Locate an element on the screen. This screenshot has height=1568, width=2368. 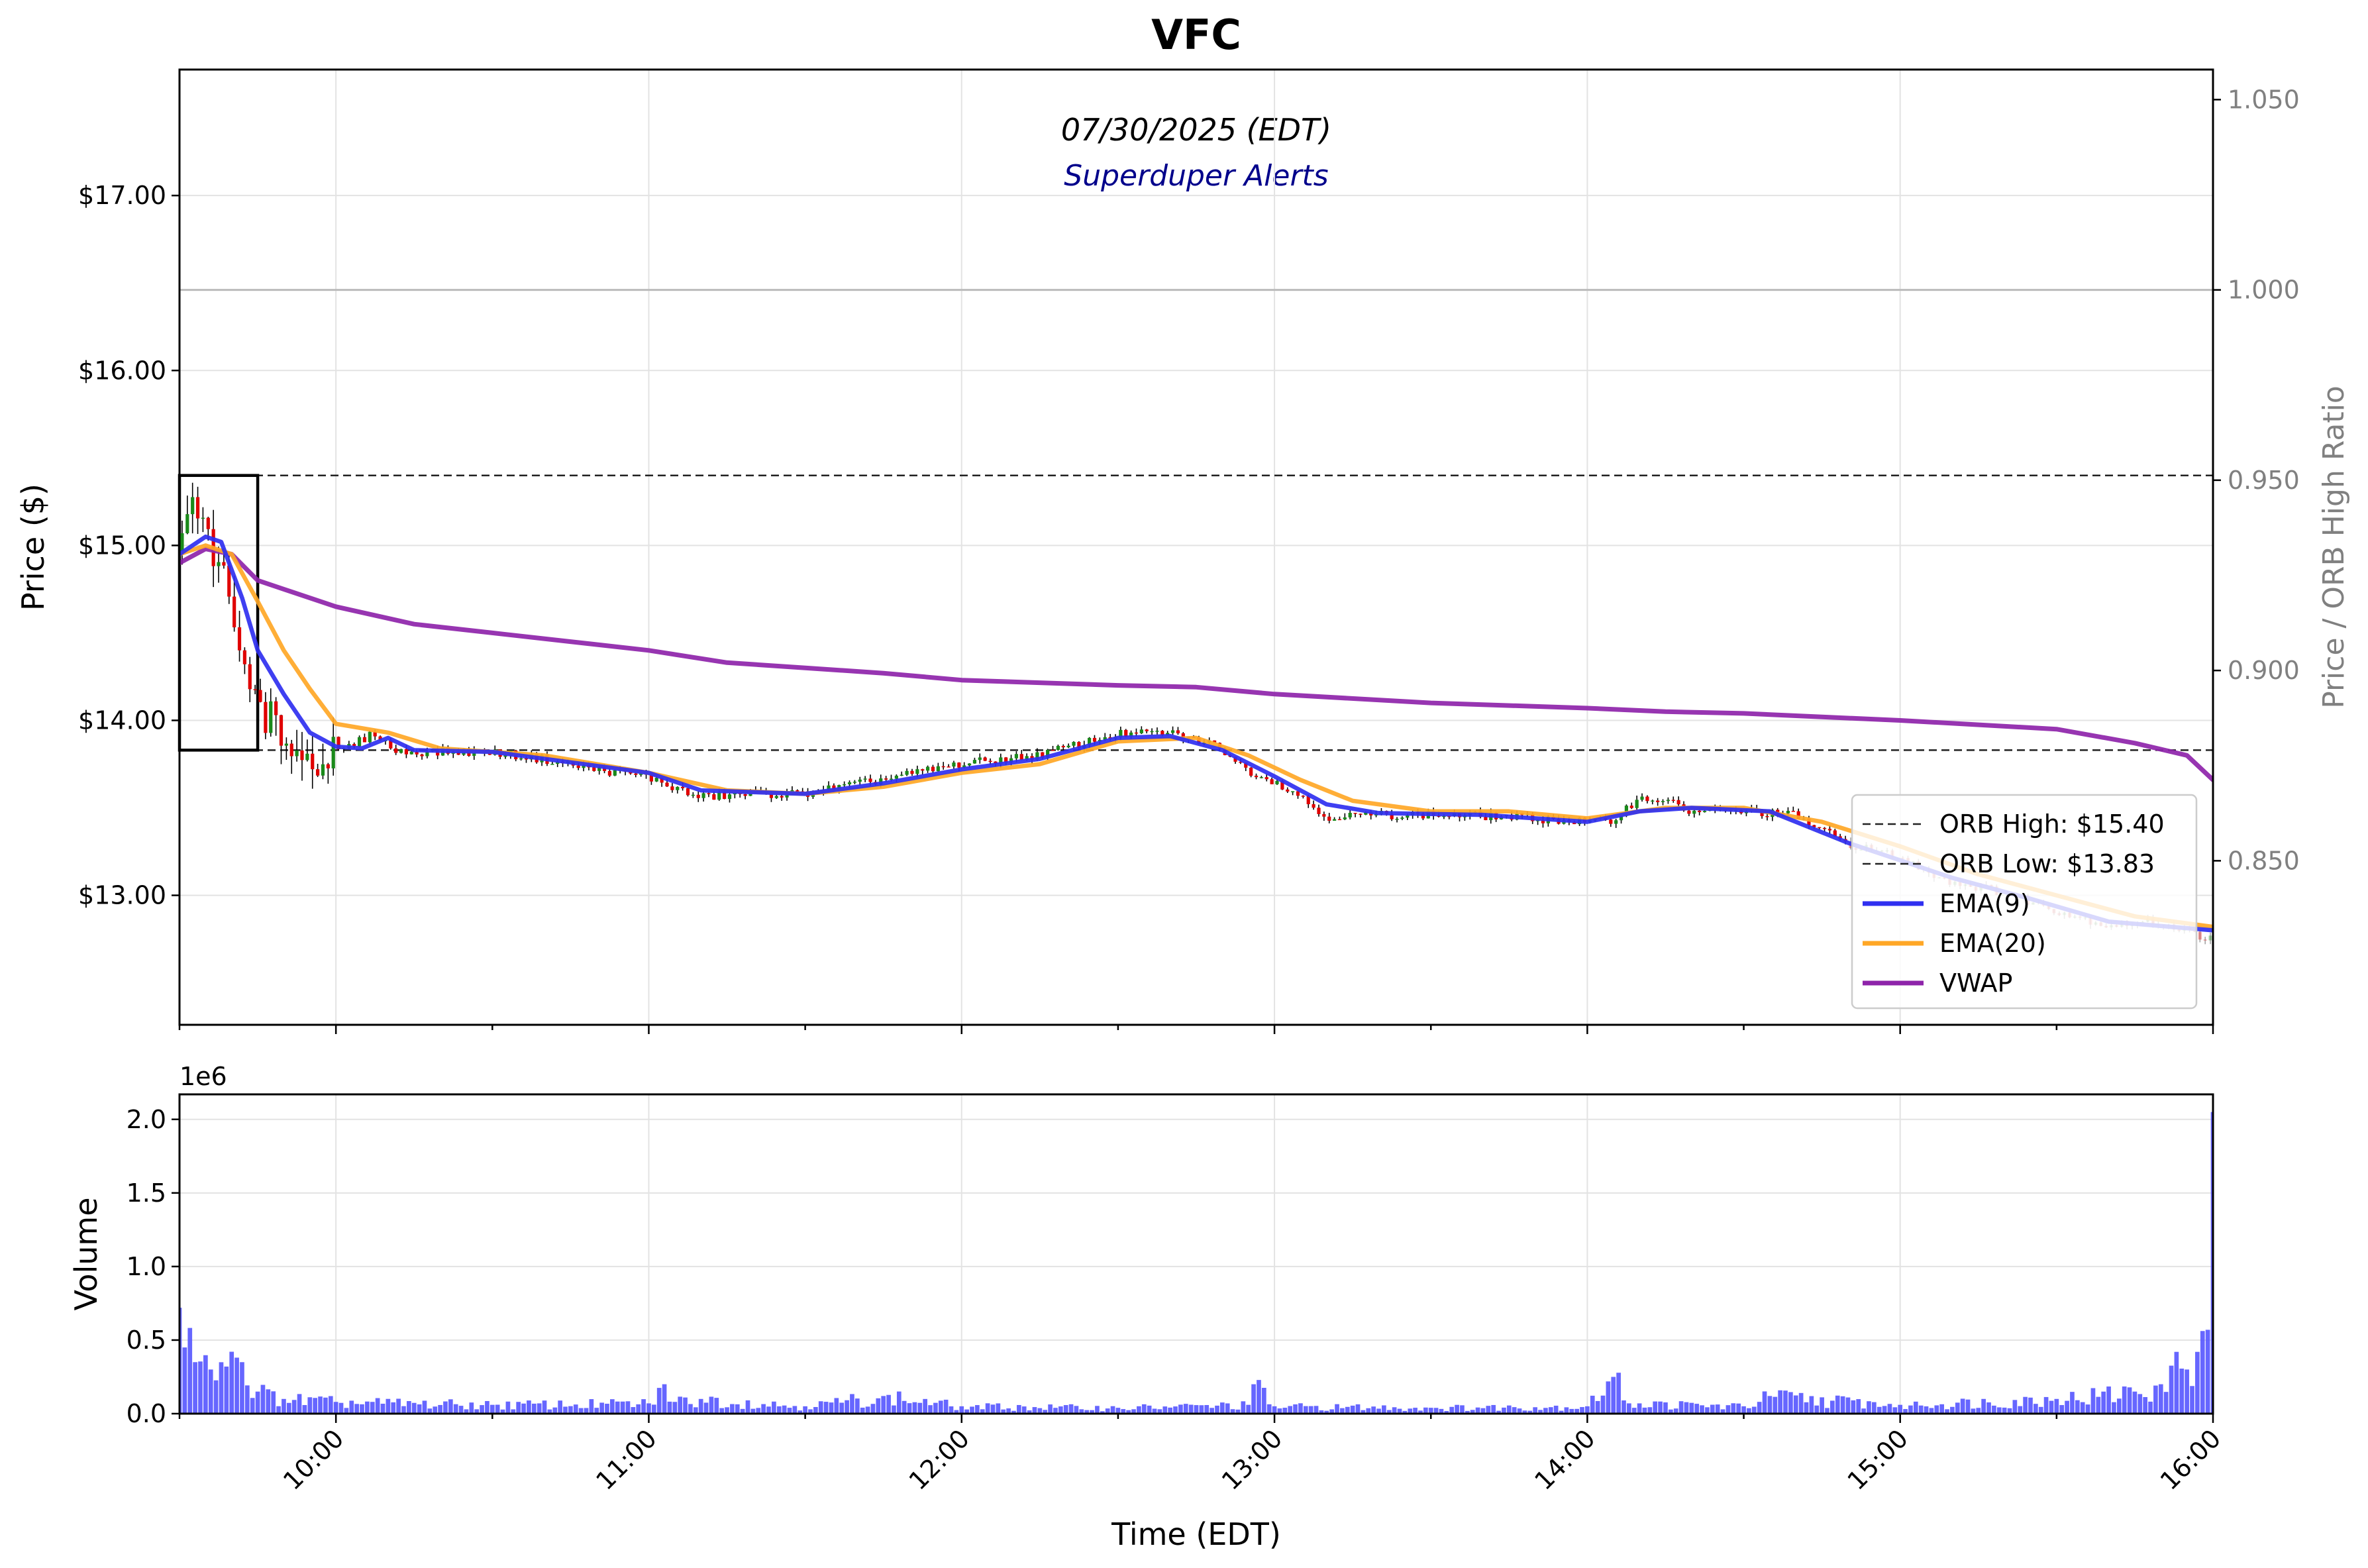
volume-y-tick-label: 0.5 is located at coordinates (147, 1340).